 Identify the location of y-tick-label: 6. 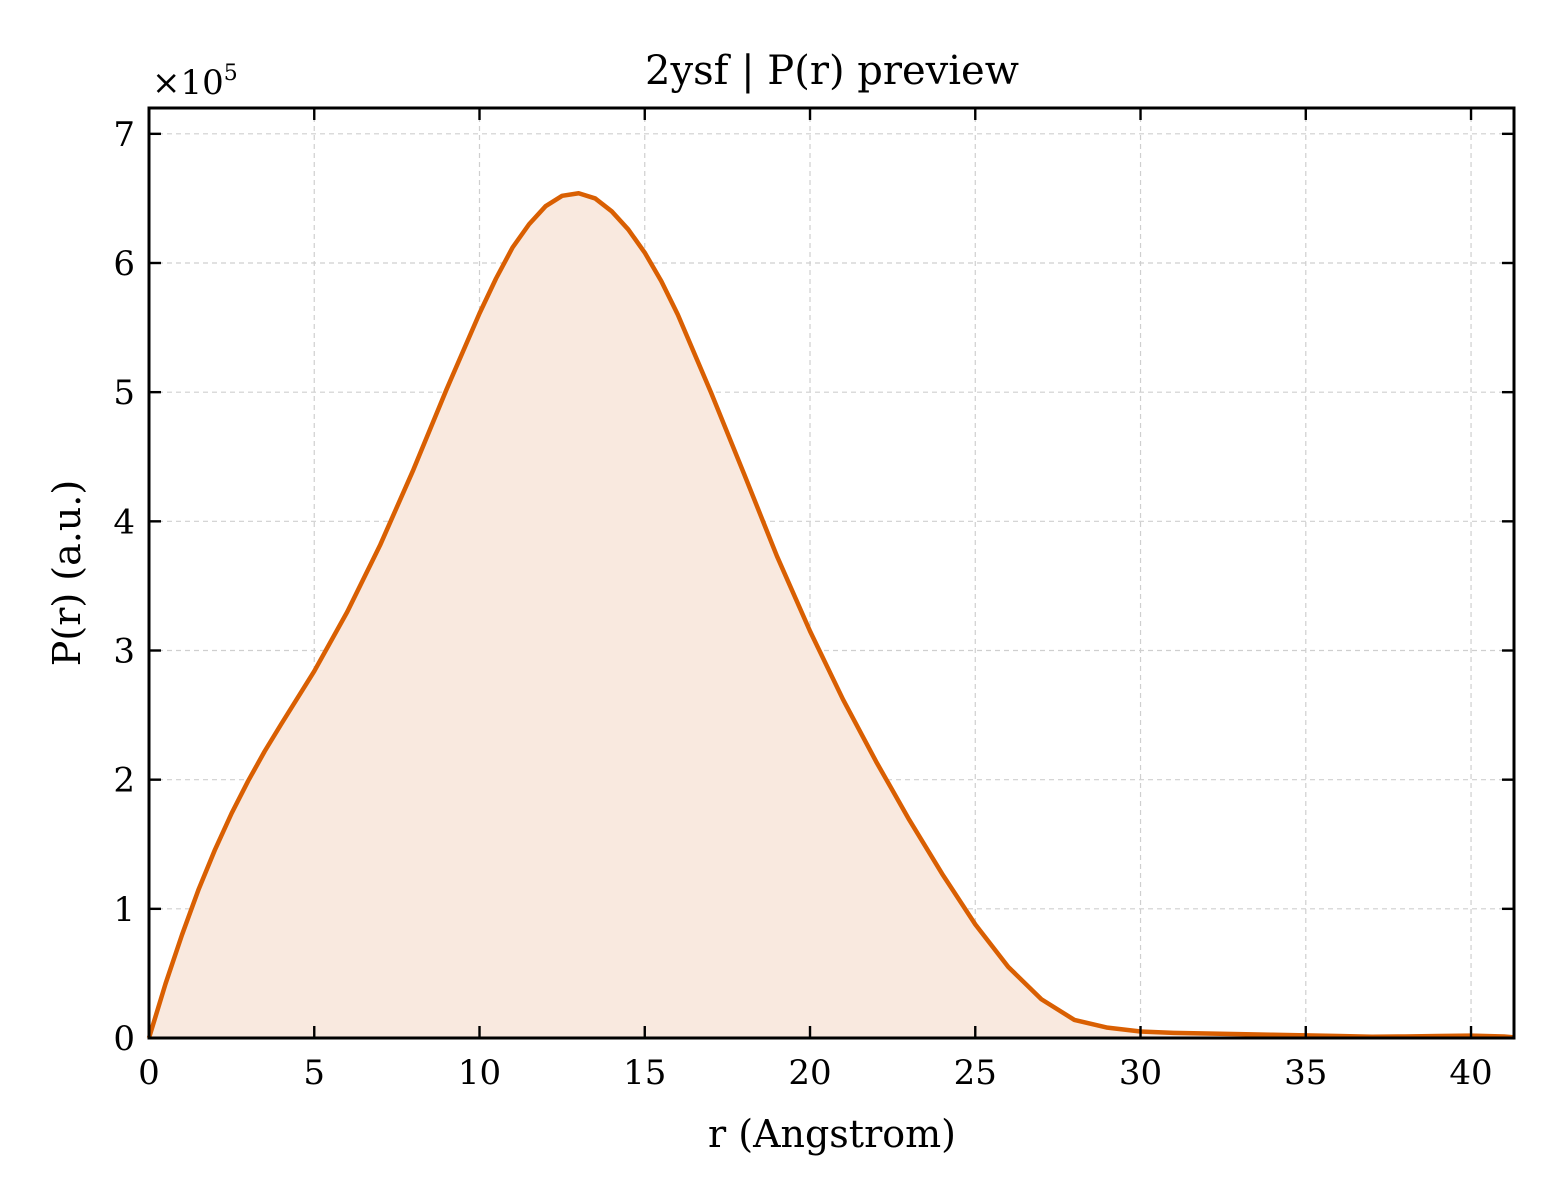
(124, 264).